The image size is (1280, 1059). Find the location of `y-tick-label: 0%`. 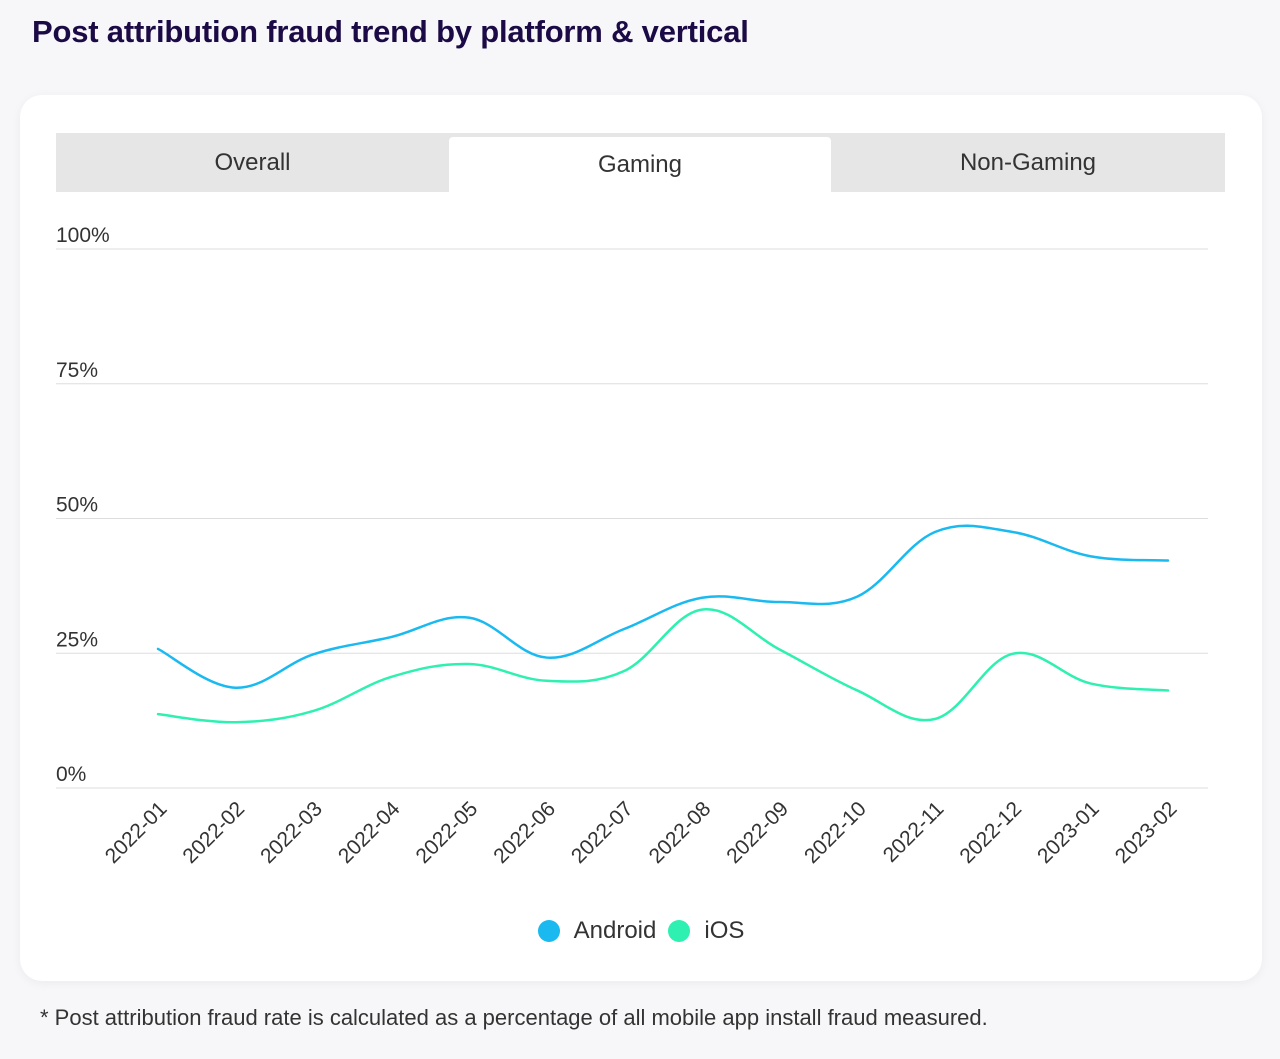

y-tick-label: 0% is located at coordinates (71, 774).